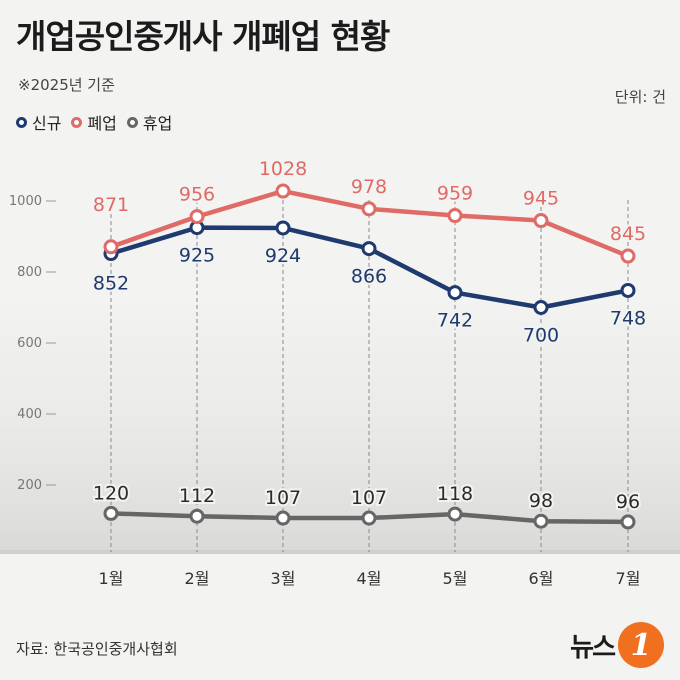 This screenshot has width=680, height=680. What do you see at coordinates (29, 485) in the screenshot?
I see `y-tick-label: 200` at bounding box center [29, 485].